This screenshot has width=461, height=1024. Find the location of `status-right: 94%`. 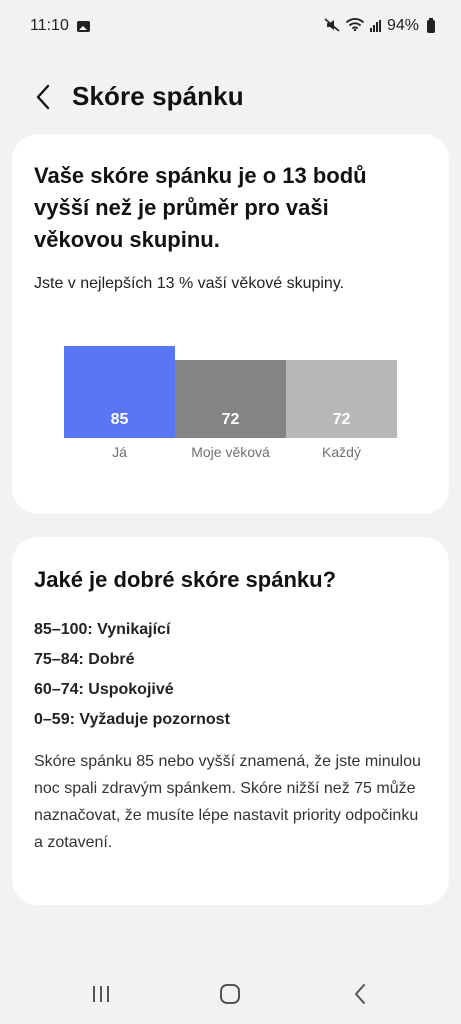

status-right: 94% is located at coordinates (379, 26).